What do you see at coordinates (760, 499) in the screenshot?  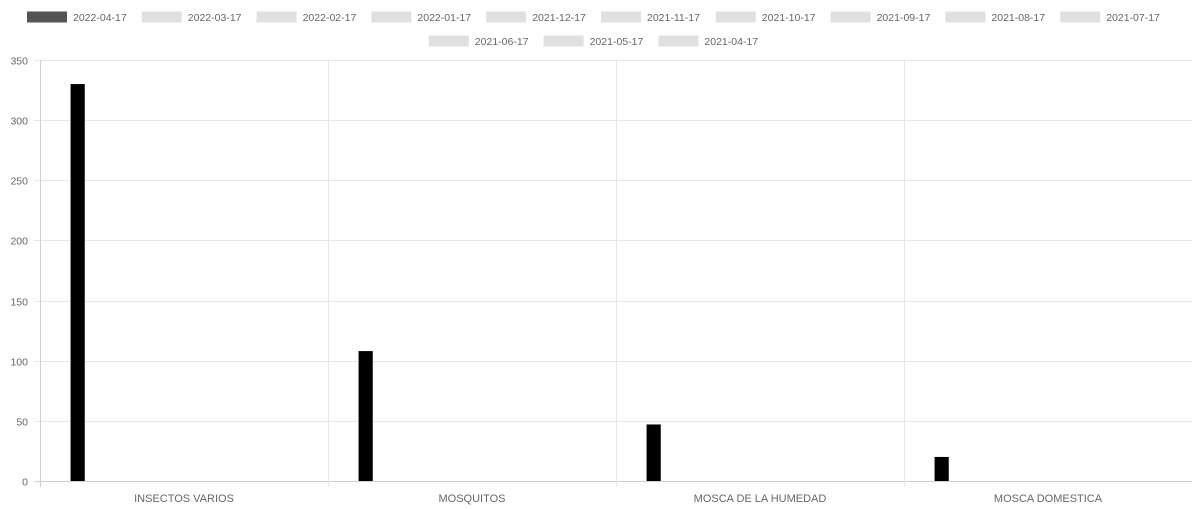 I see `x-tick-label: MOSCA DE LA HUMEDAD` at bounding box center [760, 499].